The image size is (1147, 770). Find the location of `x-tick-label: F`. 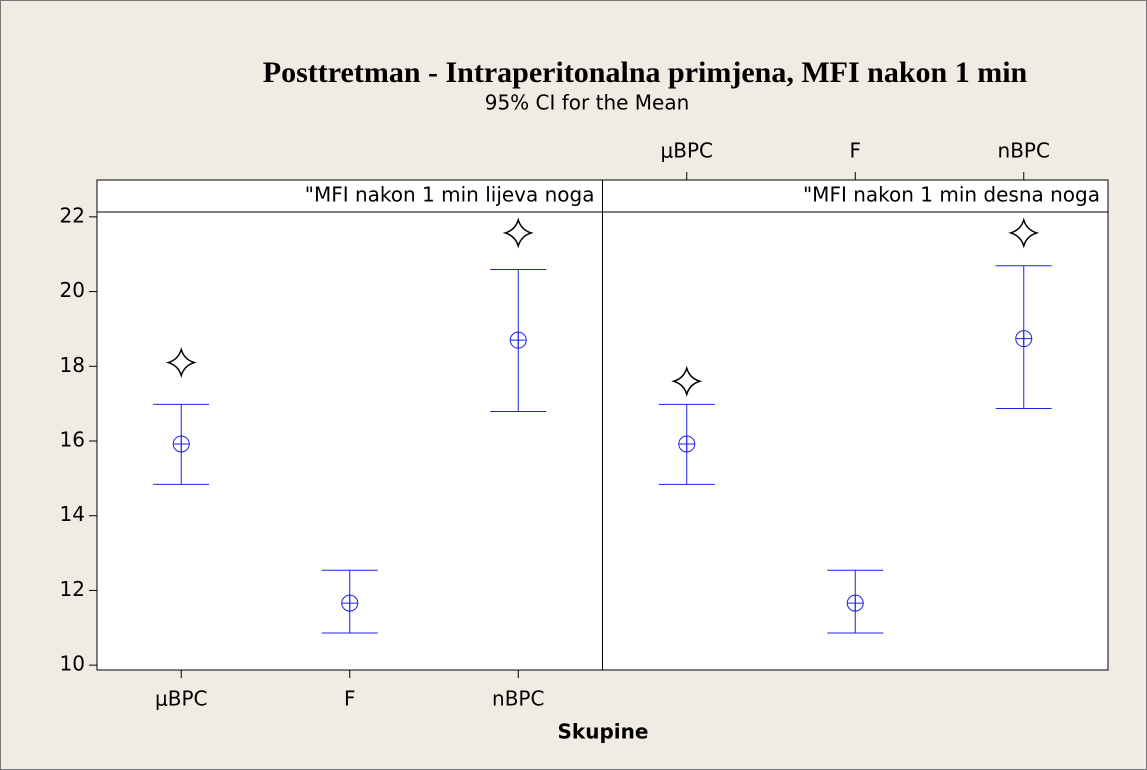

x-tick-label: F is located at coordinates (350, 699).